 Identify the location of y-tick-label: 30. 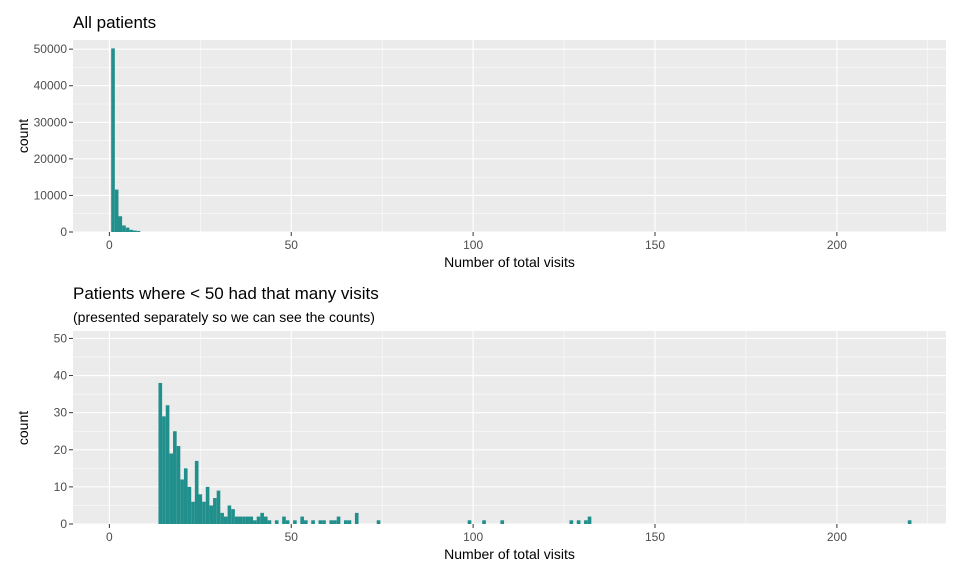
(61, 413).